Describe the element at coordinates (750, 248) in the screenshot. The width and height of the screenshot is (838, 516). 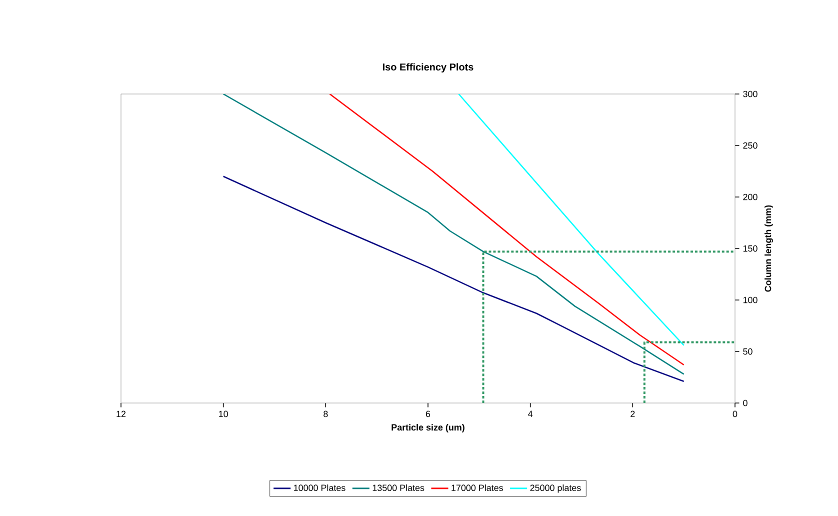
I see `y-tick-label: 150` at that location.